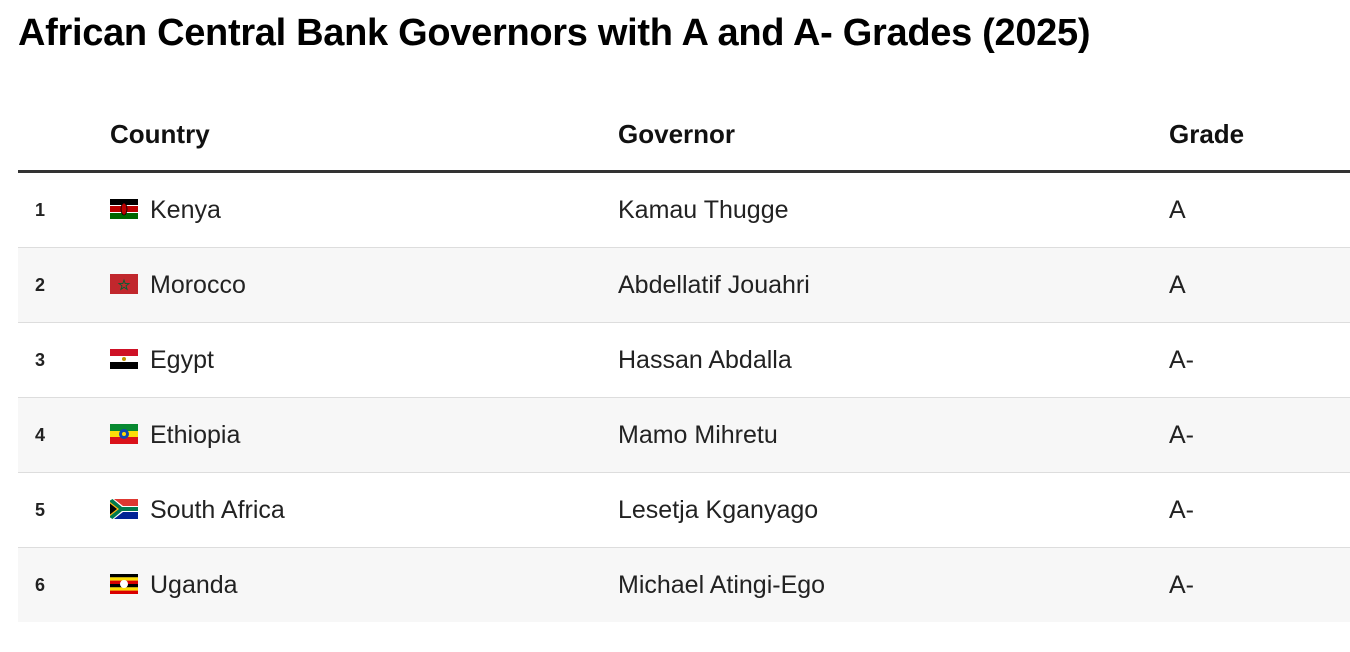 Image resolution: width=1350 pixels, height=652 pixels. What do you see at coordinates (64, 209) in the screenshot?
I see `rank: 1` at bounding box center [64, 209].